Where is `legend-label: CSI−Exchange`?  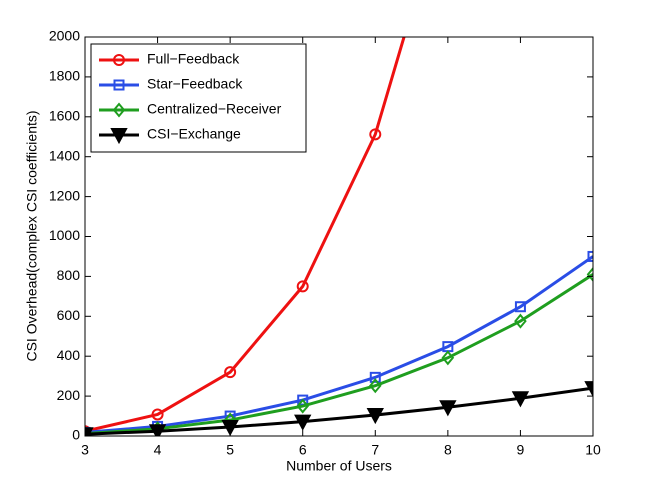
legend-label: CSI−Exchange is located at coordinates (194, 134).